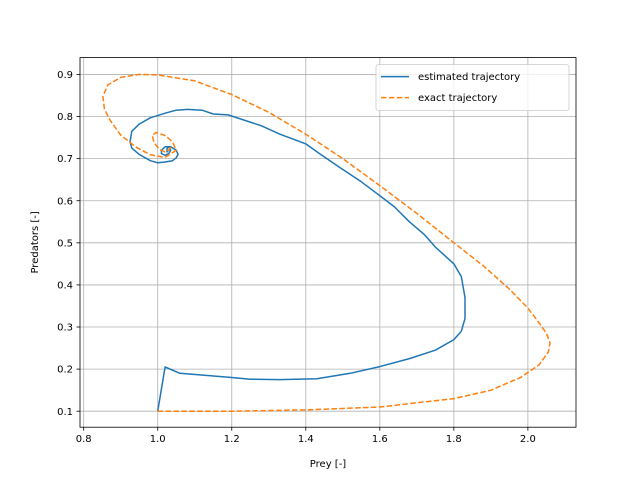 This screenshot has height=480, width=640. I want to click on y-tick-label: 0.9, so click(65, 75).